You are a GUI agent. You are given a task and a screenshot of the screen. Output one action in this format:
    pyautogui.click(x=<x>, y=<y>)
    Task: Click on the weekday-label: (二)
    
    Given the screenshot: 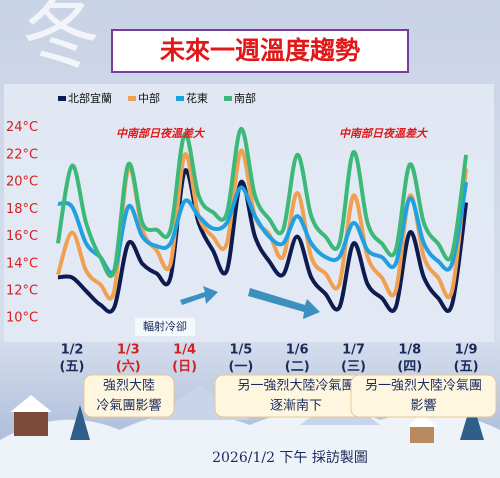 What is the action you would take?
    pyautogui.click(x=297, y=367)
    